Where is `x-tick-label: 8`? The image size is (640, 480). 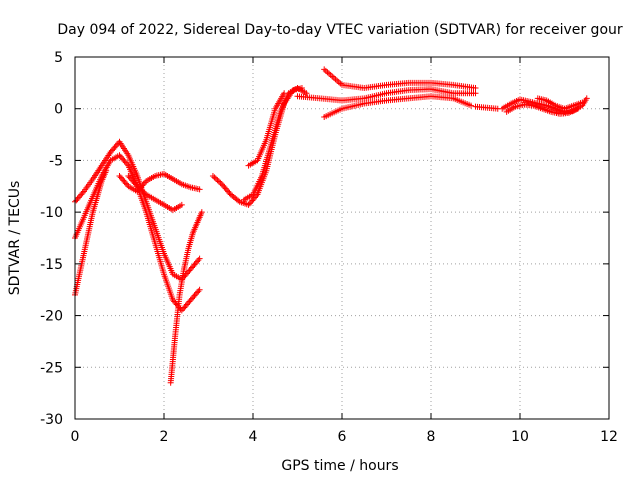
x-tick-label: 8 is located at coordinates (431, 437).